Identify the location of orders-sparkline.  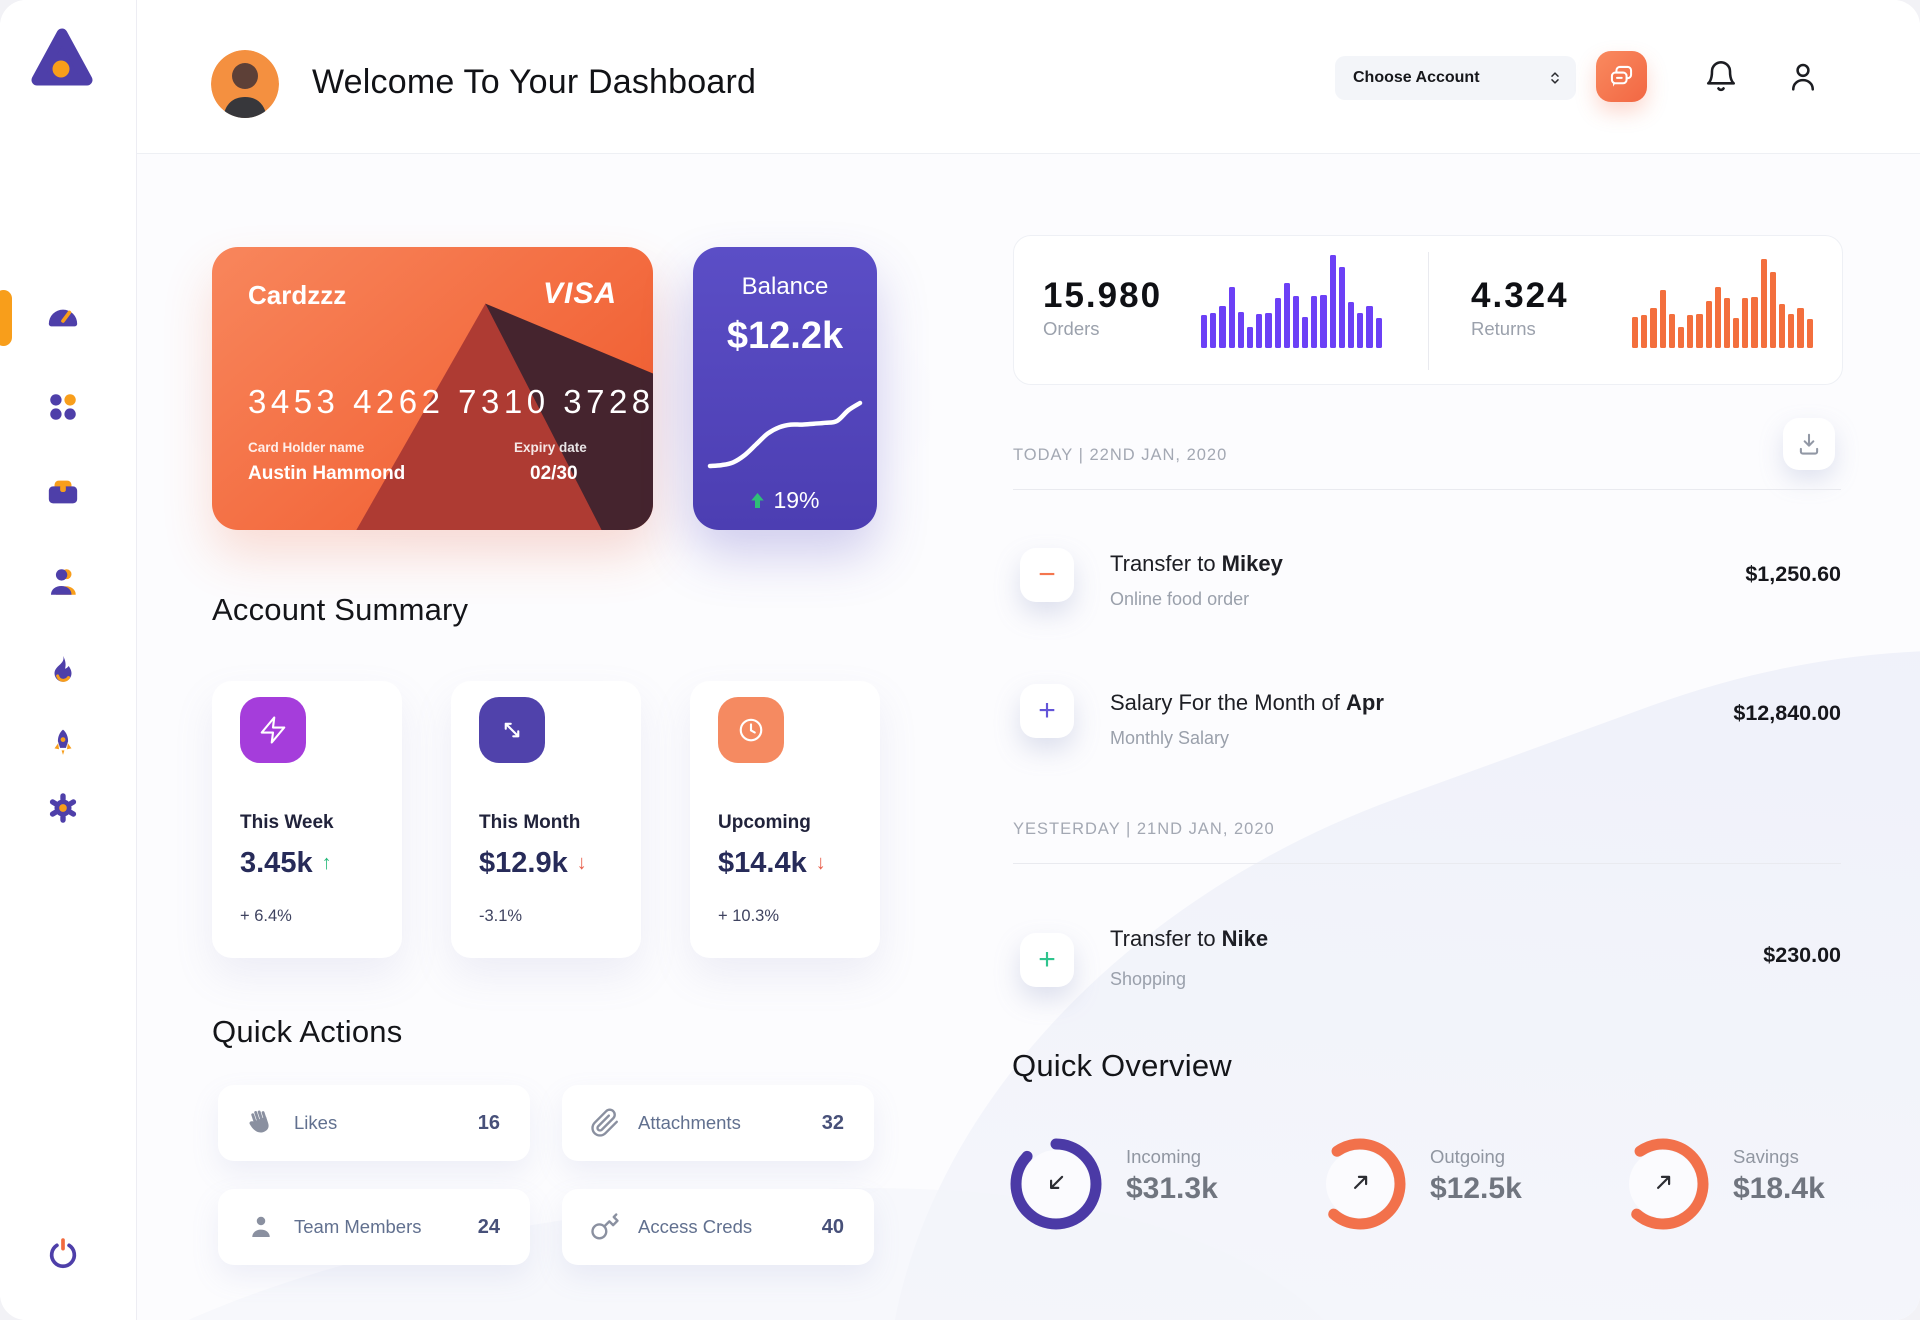
(1293, 300).